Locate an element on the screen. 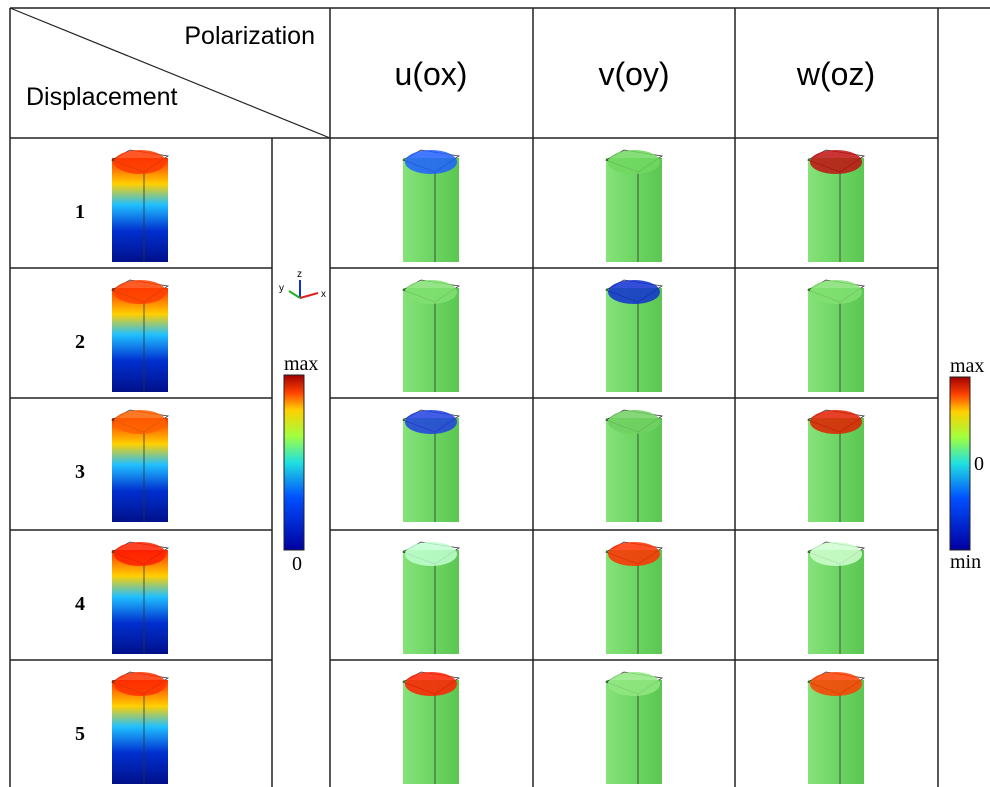  row-label: 2 is located at coordinates (80, 342).